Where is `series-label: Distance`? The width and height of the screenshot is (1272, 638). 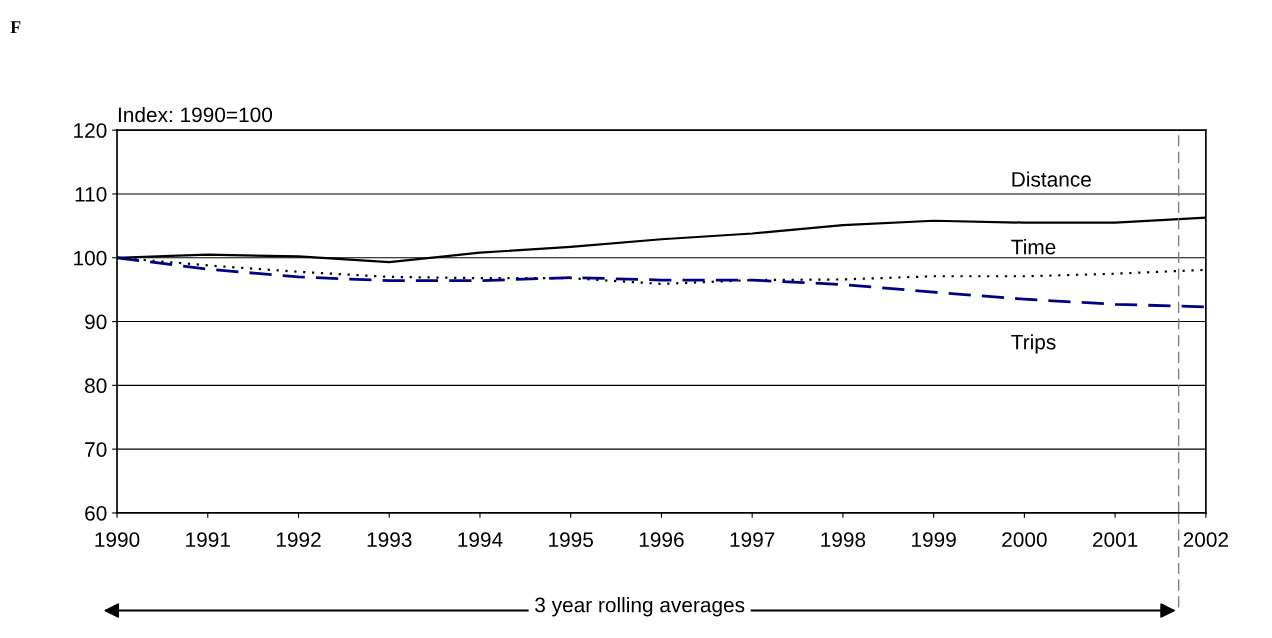 series-label: Distance is located at coordinates (1051, 179).